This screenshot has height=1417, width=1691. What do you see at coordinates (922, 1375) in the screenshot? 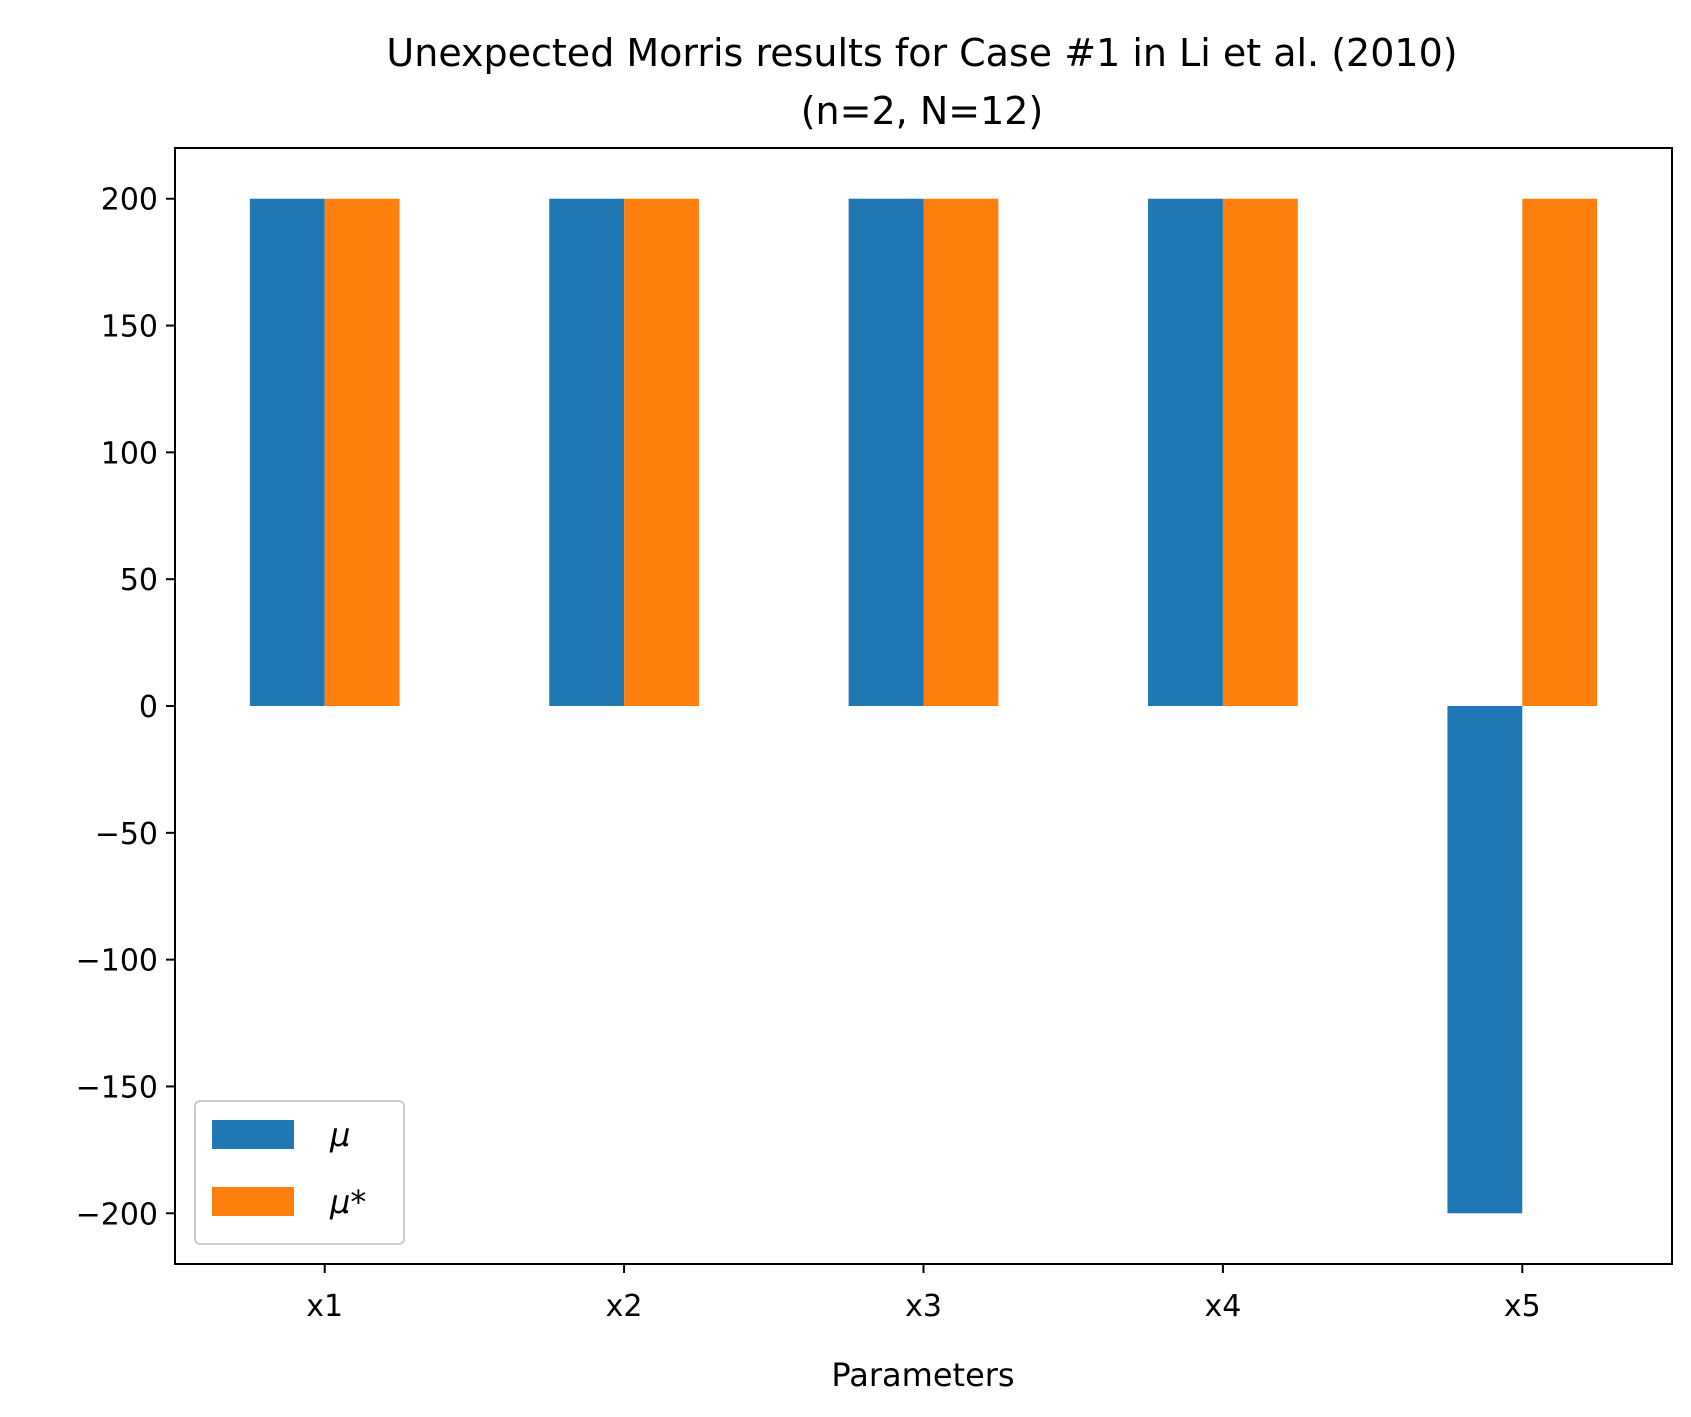
I see `x-axis-label: Parameters` at bounding box center [922, 1375].